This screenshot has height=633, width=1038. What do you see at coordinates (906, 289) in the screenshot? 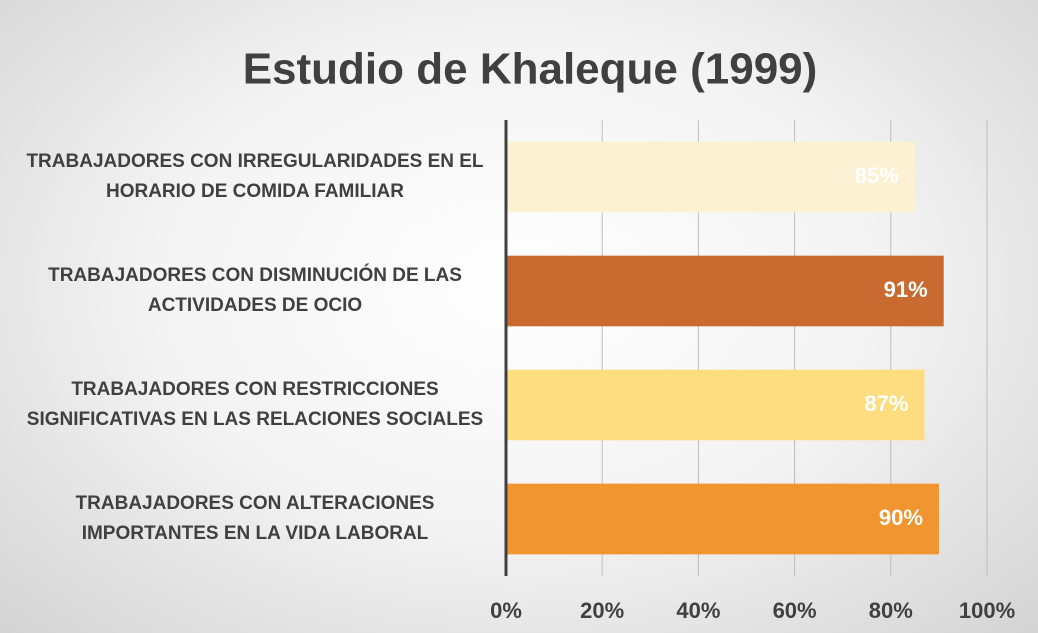
I see `value-label: 91%` at bounding box center [906, 289].